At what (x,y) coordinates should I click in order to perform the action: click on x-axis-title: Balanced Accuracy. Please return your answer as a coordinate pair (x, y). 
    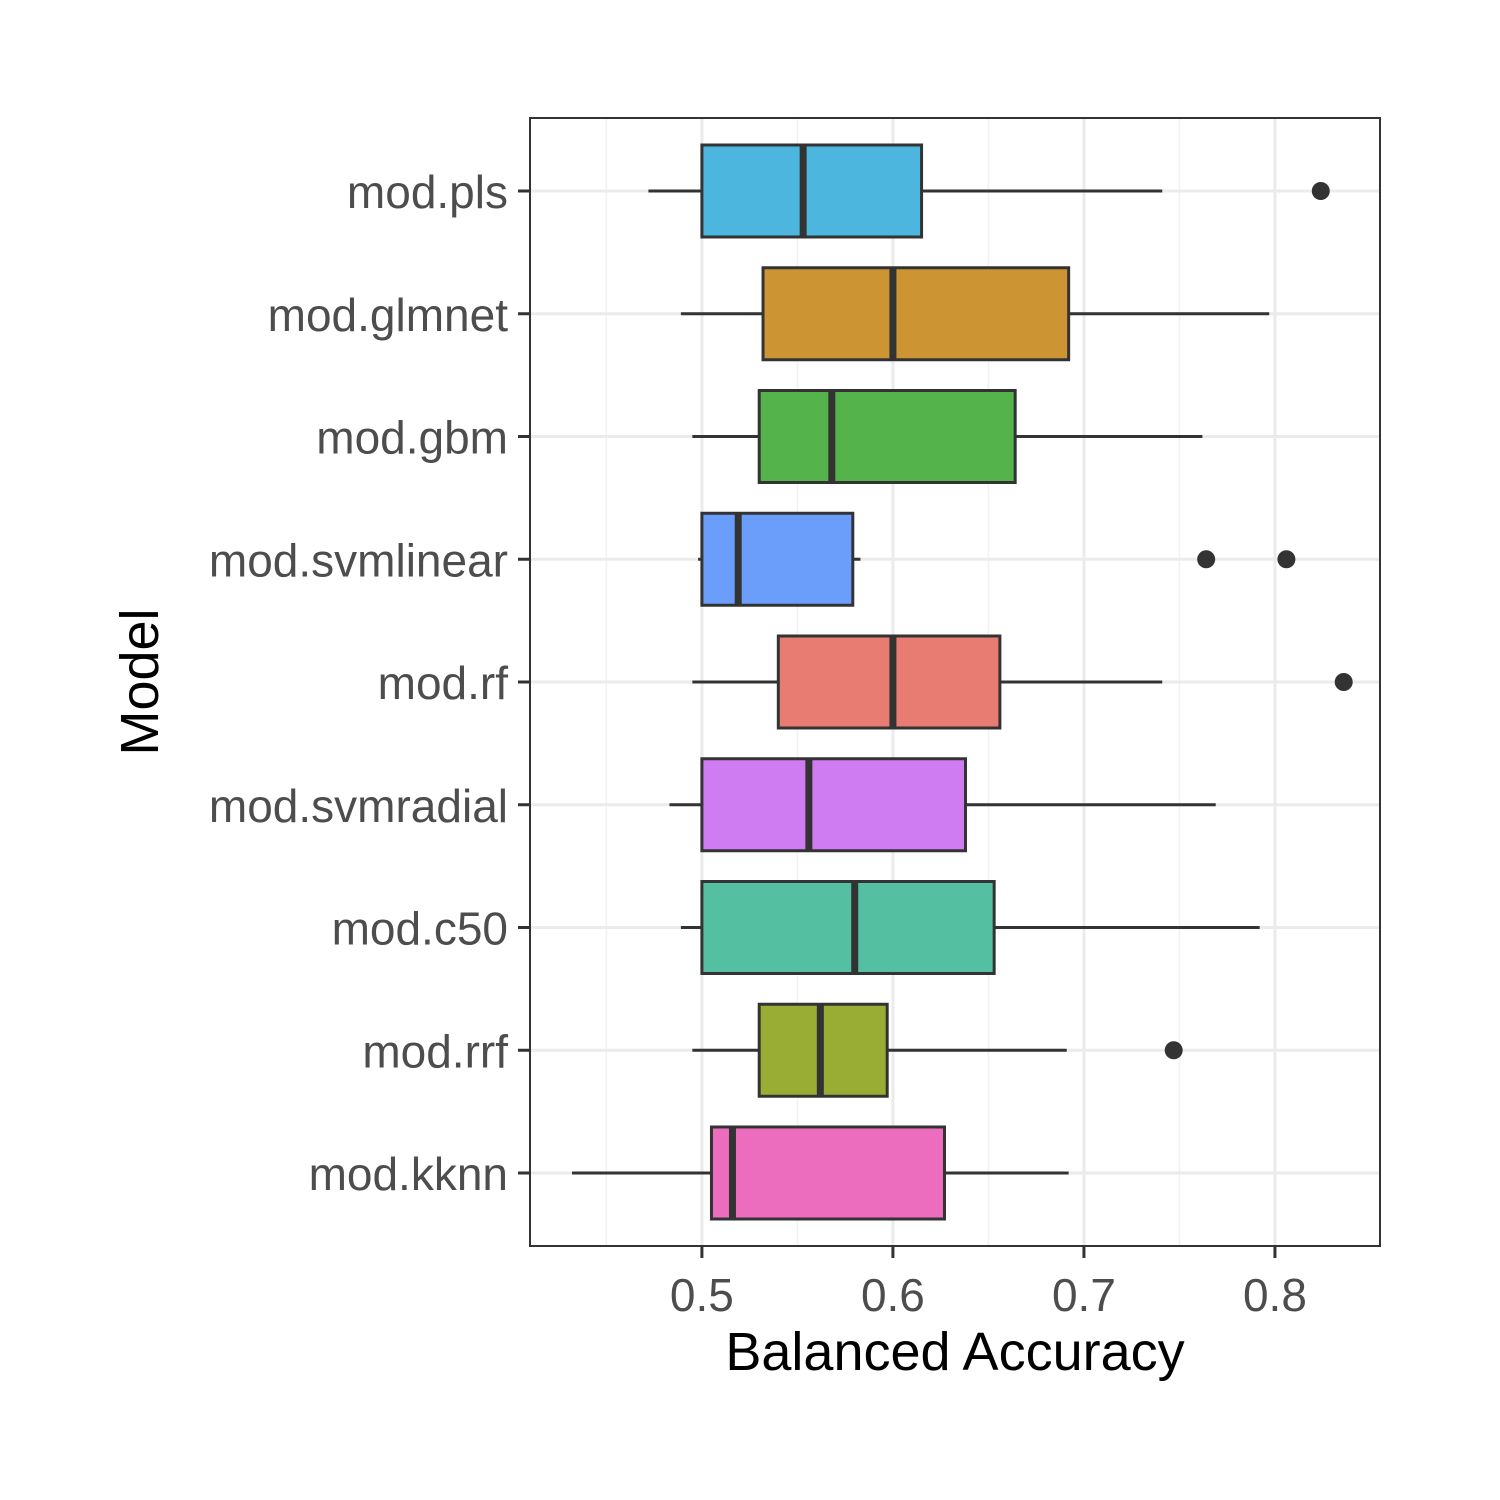
    Looking at the image, I should click on (954, 1352).